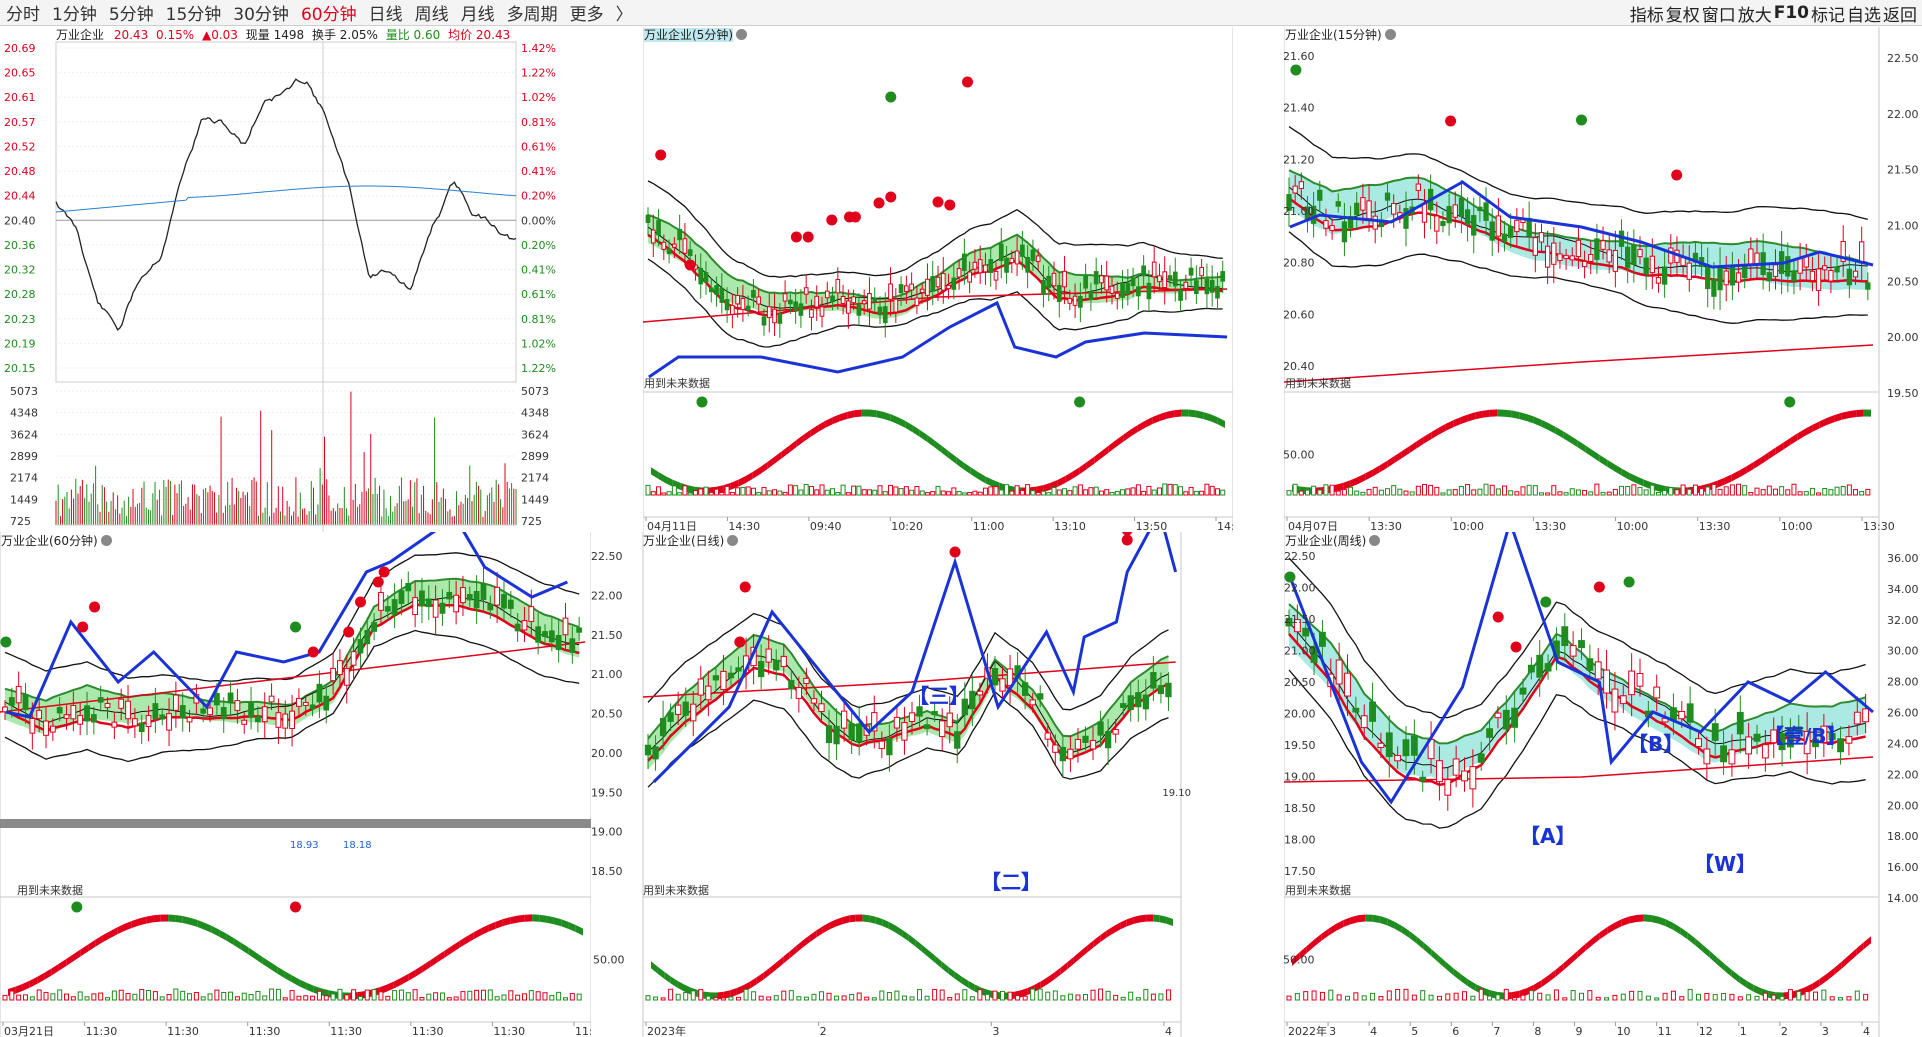 This screenshot has width=1922, height=1037. Describe the element at coordinates (328, 15) in the screenshot. I see `period-tab-5: 60分钟` at that location.